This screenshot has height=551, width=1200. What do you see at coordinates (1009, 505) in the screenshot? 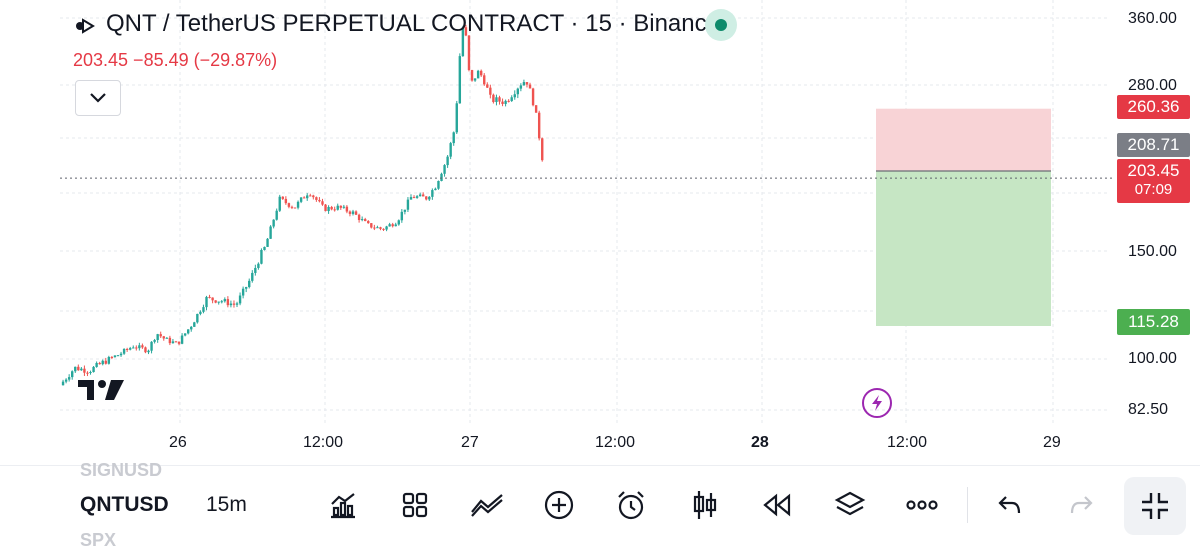
I see `undo-icon` at bounding box center [1009, 505].